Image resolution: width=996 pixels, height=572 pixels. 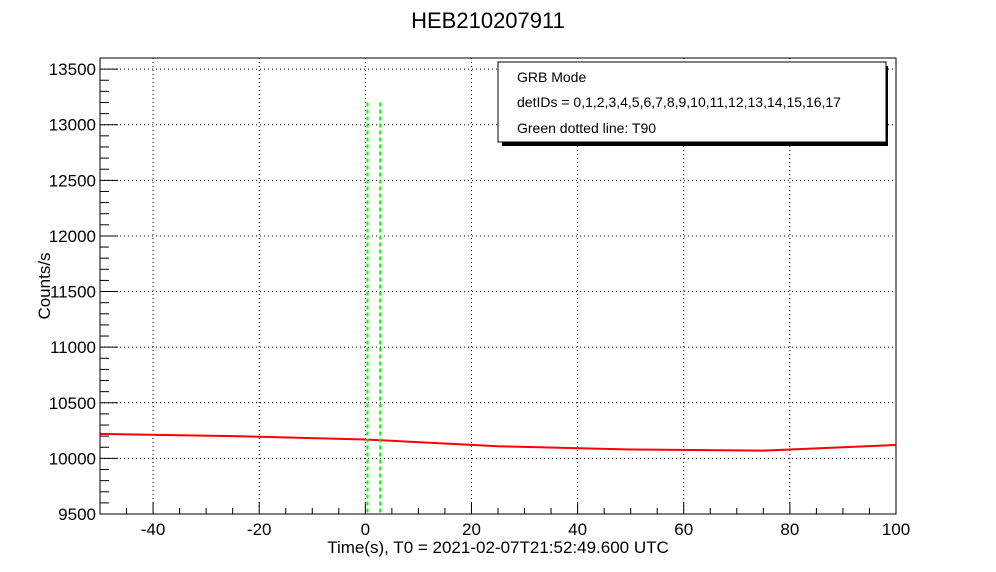 What do you see at coordinates (504, 520) in the screenshot?
I see `x-axis: -40 -20 0 20 40 60 80 100` at bounding box center [504, 520].